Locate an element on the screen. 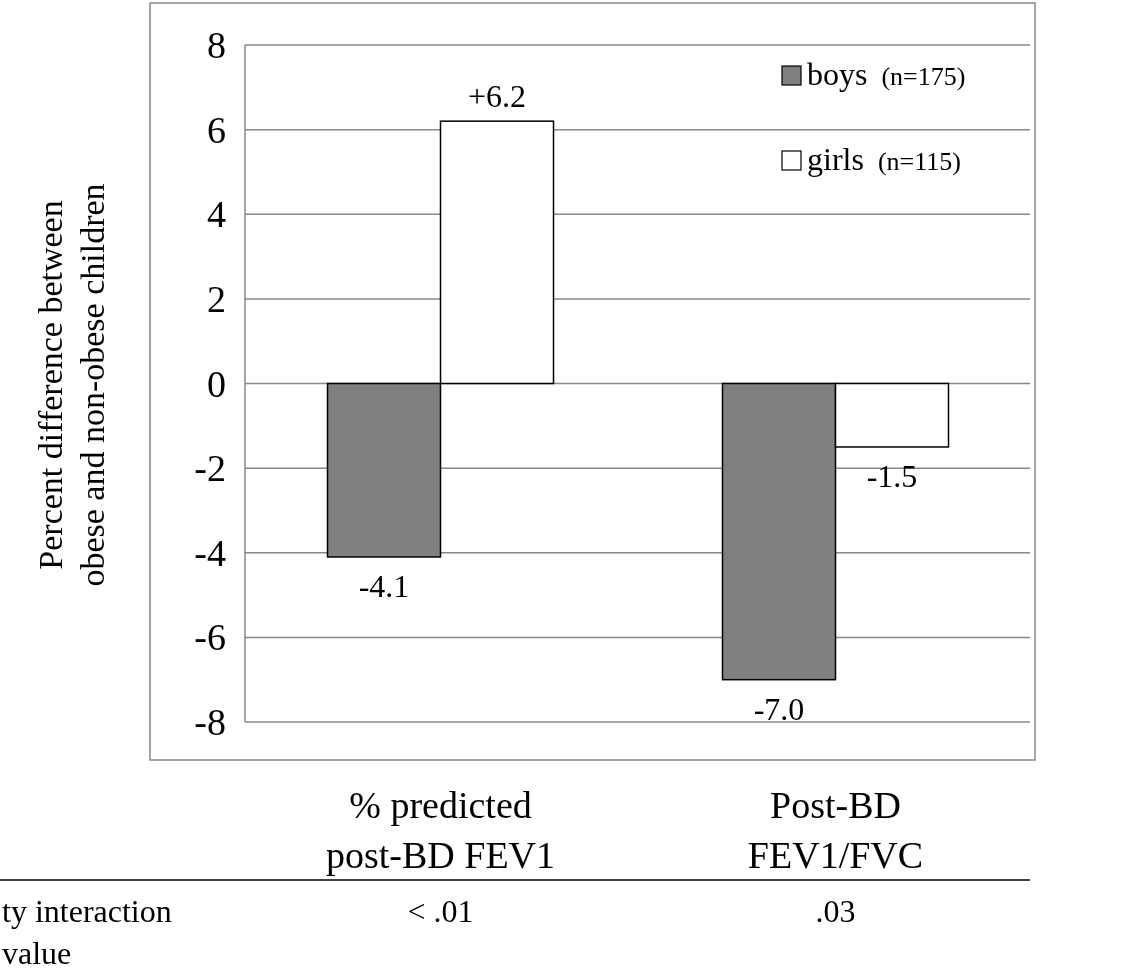 This screenshot has height=973, width=1146. x-tick-label: % predicted post-BD FEV1 is located at coordinates (440, 830).